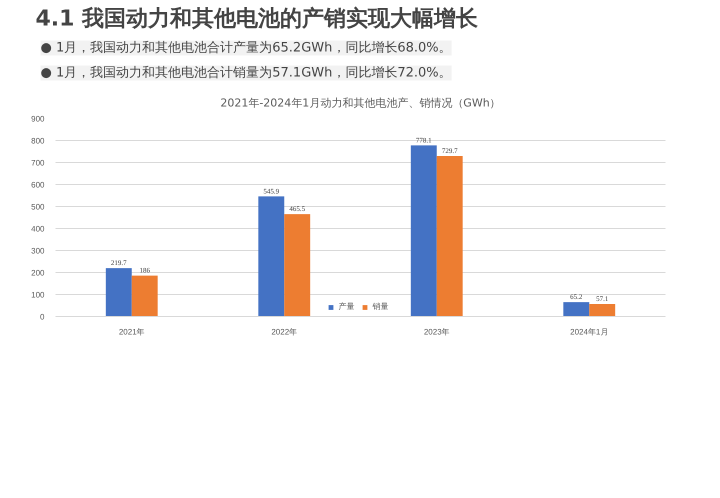 The height and width of the screenshot is (498, 720). Describe the element at coordinates (347, 306) in the screenshot. I see `legend-label: 产量` at that location.